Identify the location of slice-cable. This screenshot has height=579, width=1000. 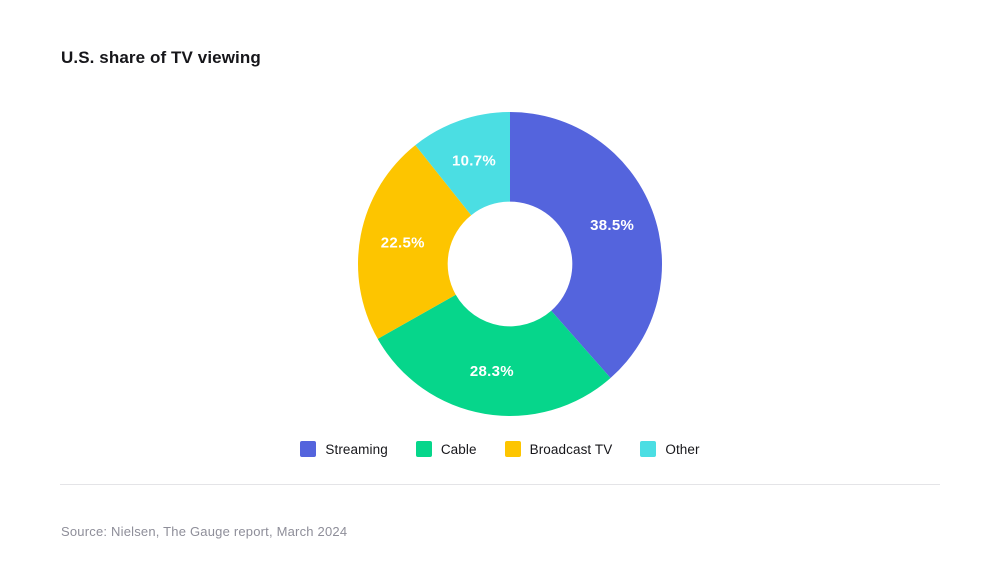
(494, 355).